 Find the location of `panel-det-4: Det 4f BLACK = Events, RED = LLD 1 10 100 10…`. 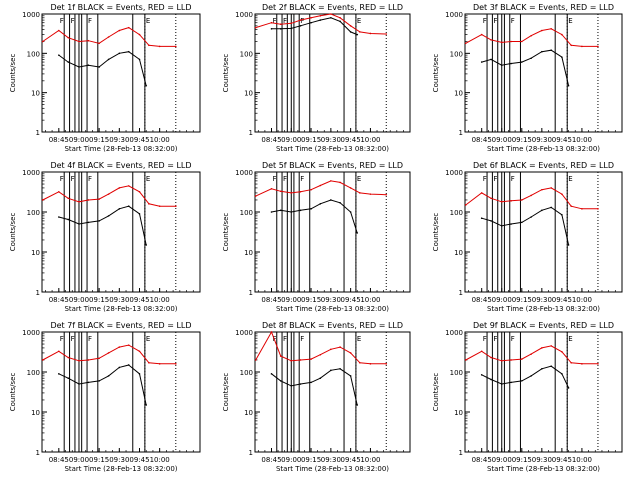

panel-det-4: Det 4f BLACK = Events, RED = LLD 1 10 100 10… is located at coordinates (105, 237).